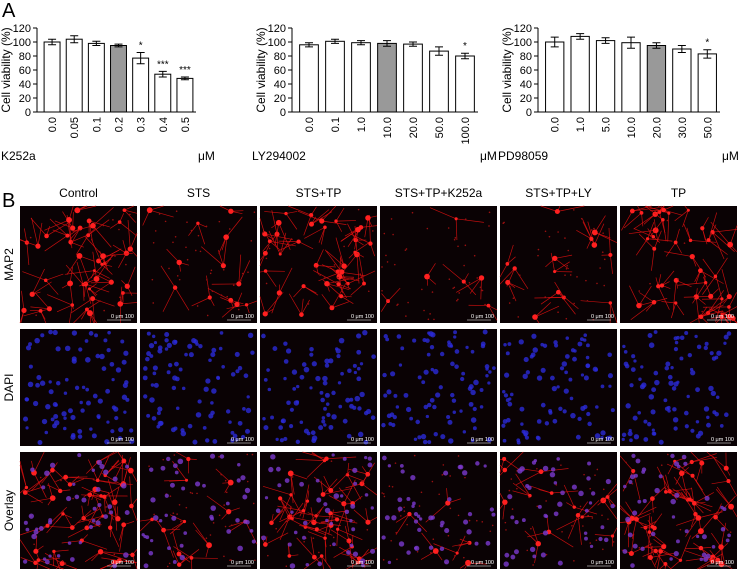 This screenshot has width=740, height=578. Describe the element at coordinates (242, 440) in the screenshot. I see `scale-bar-label: 0 μm 100` at that location.